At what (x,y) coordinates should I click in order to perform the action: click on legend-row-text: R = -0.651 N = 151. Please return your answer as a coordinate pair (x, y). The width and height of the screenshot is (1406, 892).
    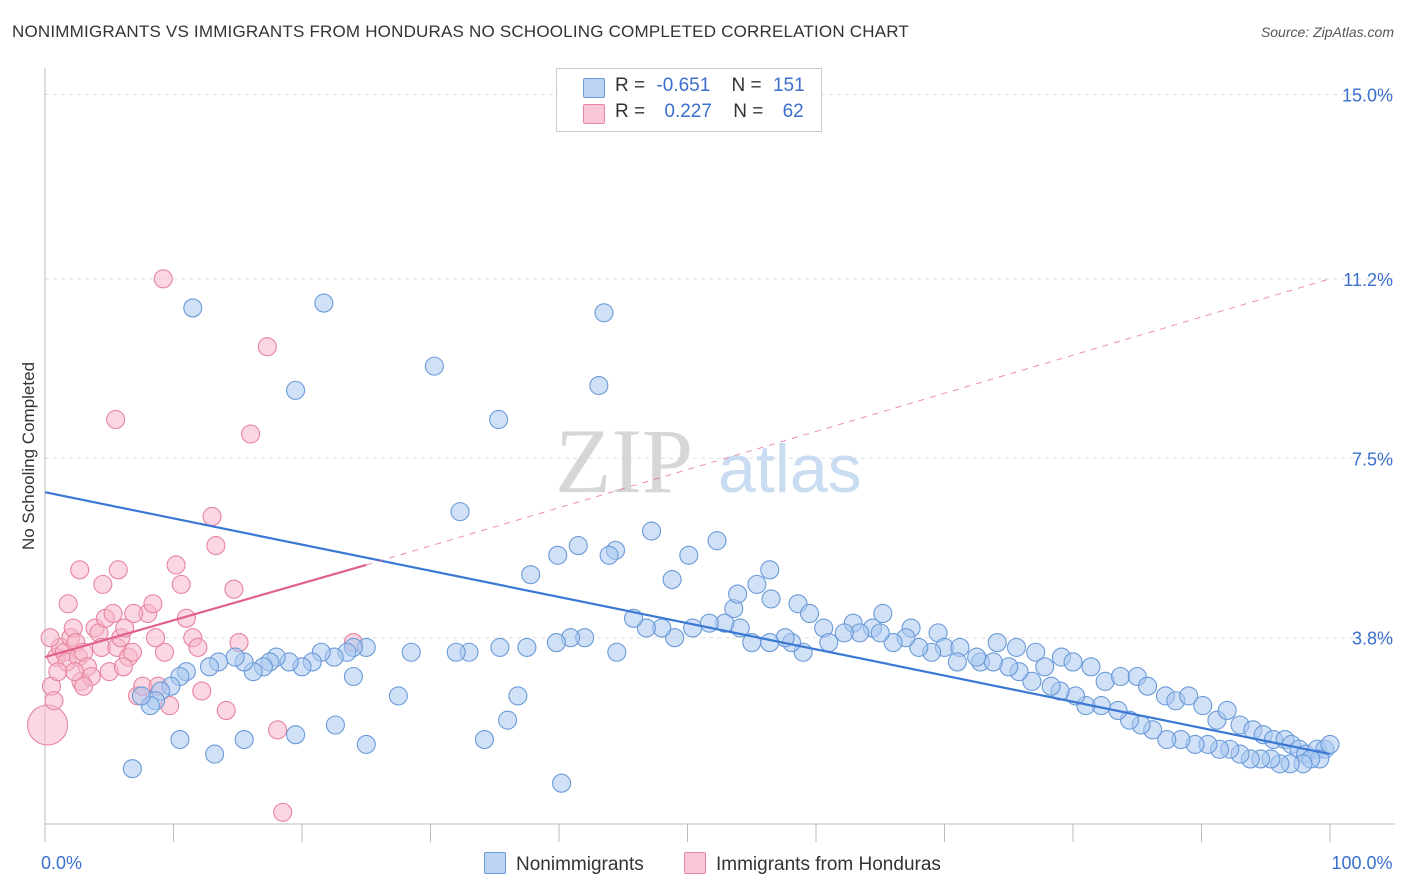
    Looking at the image, I should click on (710, 86).